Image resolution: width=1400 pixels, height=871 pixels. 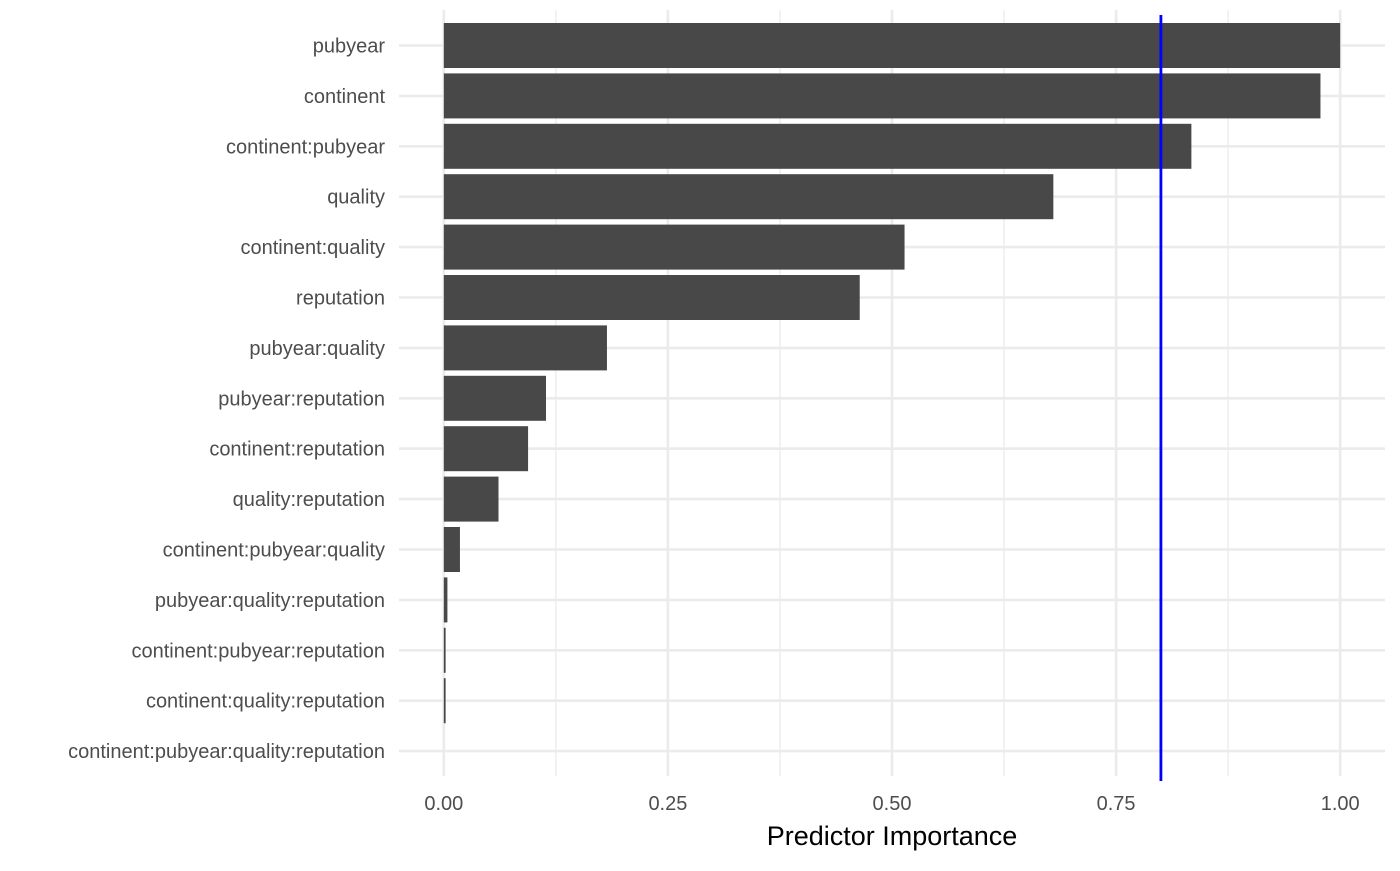 What do you see at coordinates (317, 349) in the screenshot?
I see `y-tick-label: pubyear:quality` at bounding box center [317, 349].